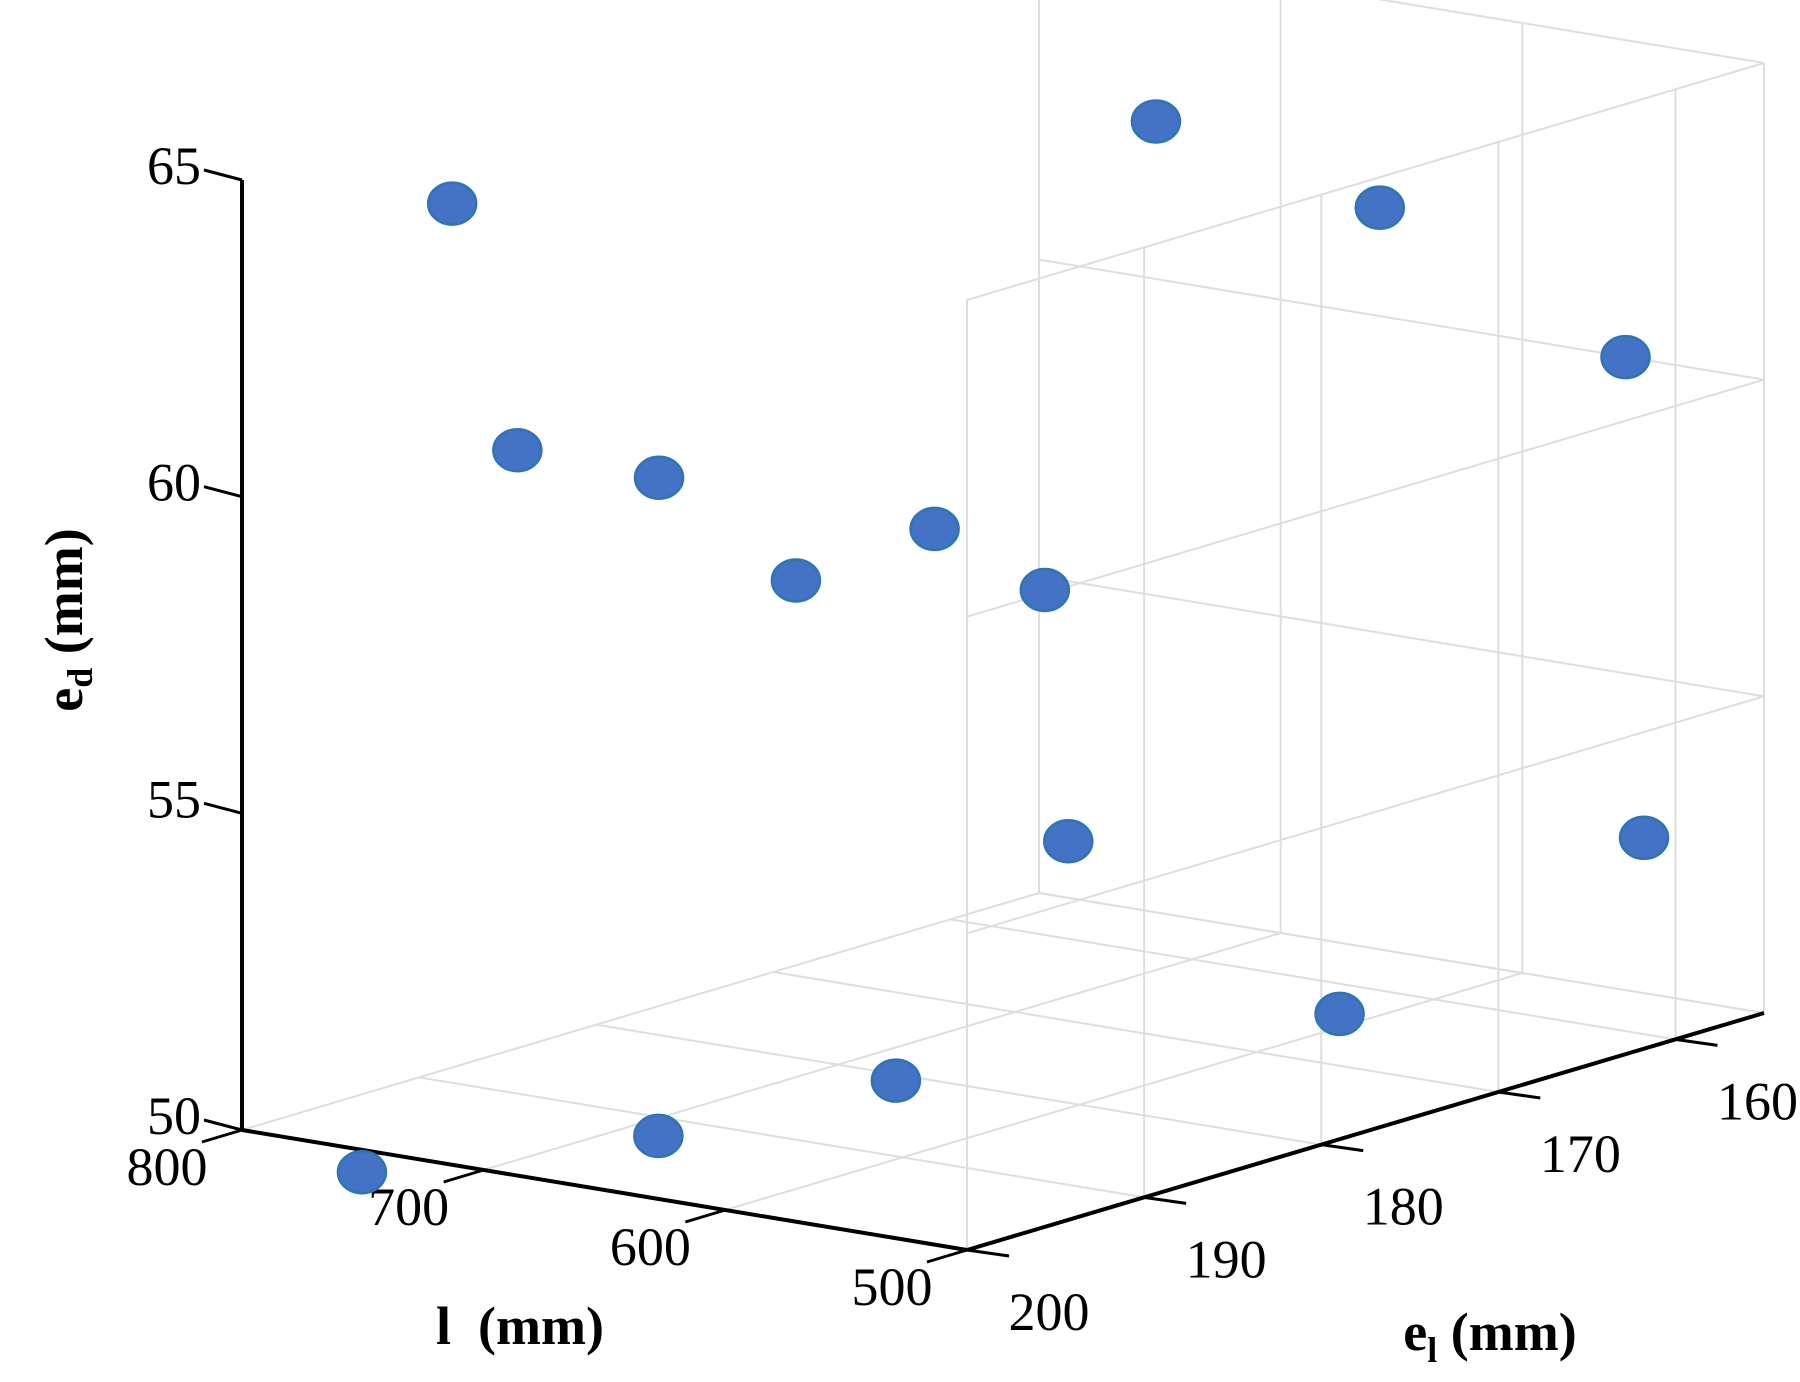 This screenshot has height=1382, width=1800. Describe the element at coordinates (1403, 1207) in the screenshot. I see `y-tick-label: 180` at that location.